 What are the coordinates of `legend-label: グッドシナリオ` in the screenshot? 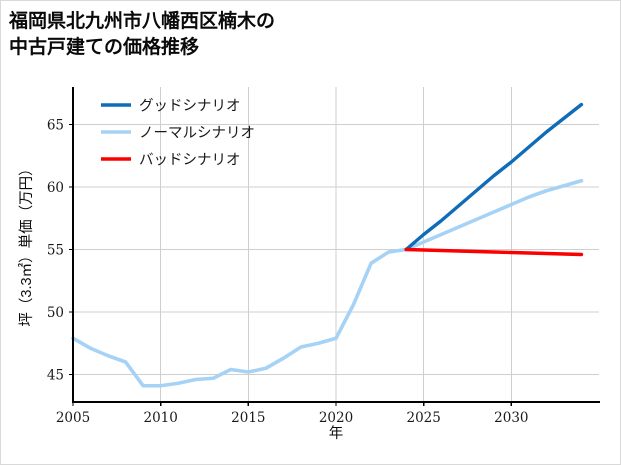 It's located at (190, 106).